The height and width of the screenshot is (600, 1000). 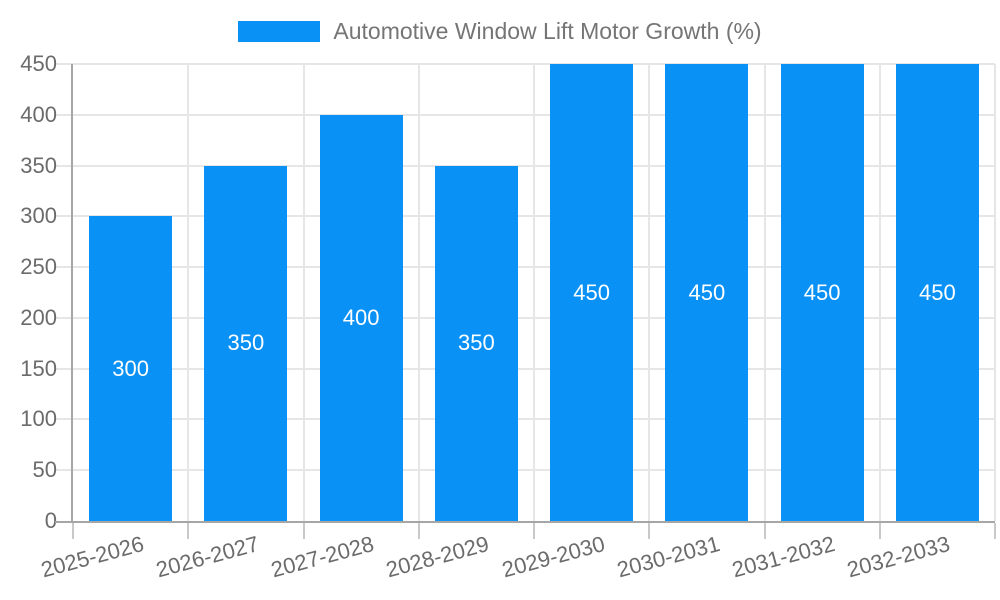 I want to click on chart-legend: Automotive Window Lift Motor Growth (%), so click(x=500, y=31).